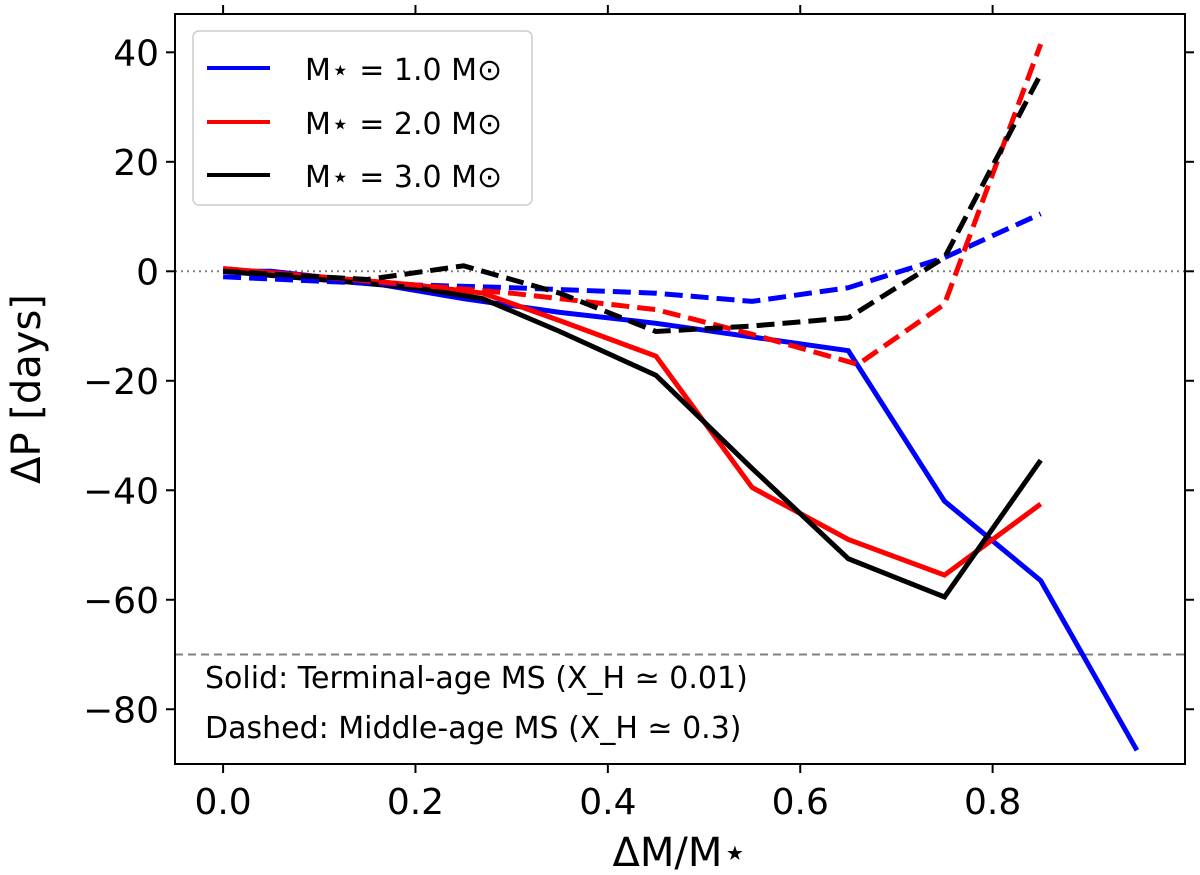 The image size is (1200, 875). Describe the element at coordinates (121, 601) in the screenshot. I see `y-tick-label: −60` at that location.